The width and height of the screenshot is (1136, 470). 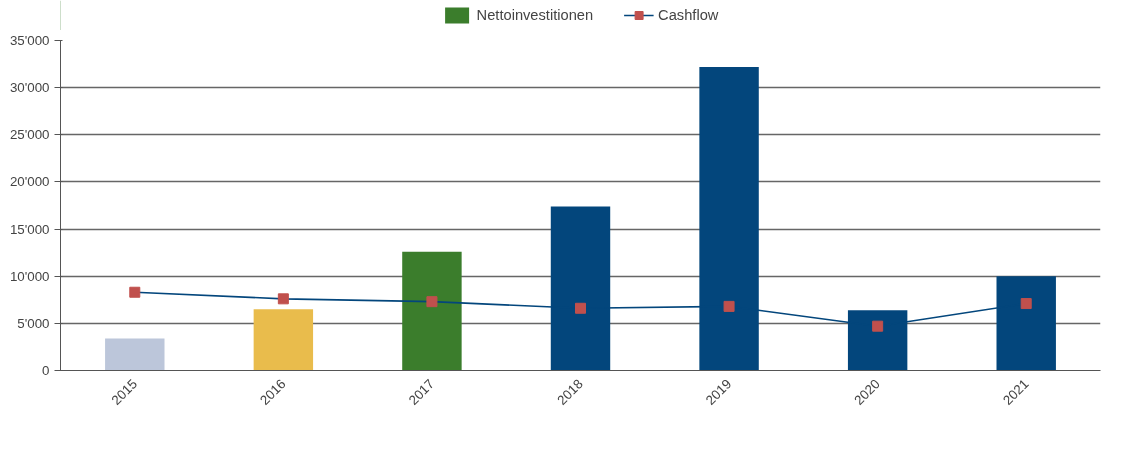 I want to click on y-tick-label: 5'000, so click(x=33, y=323).